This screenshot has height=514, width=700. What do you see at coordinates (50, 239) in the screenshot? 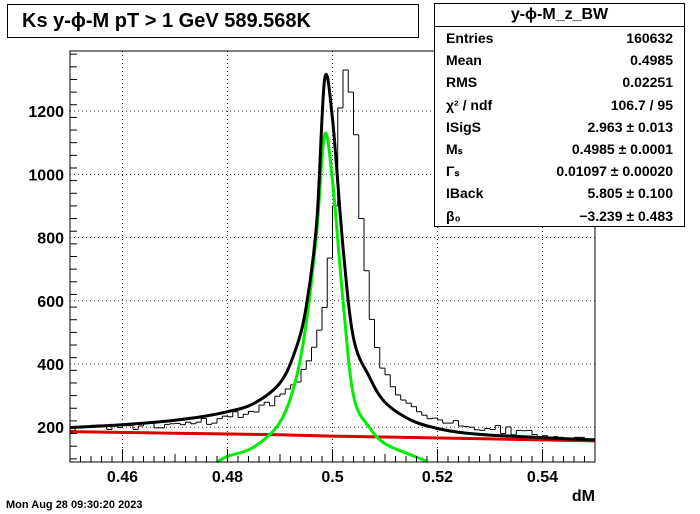
I see `y-tick-label: 800` at bounding box center [50, 239].